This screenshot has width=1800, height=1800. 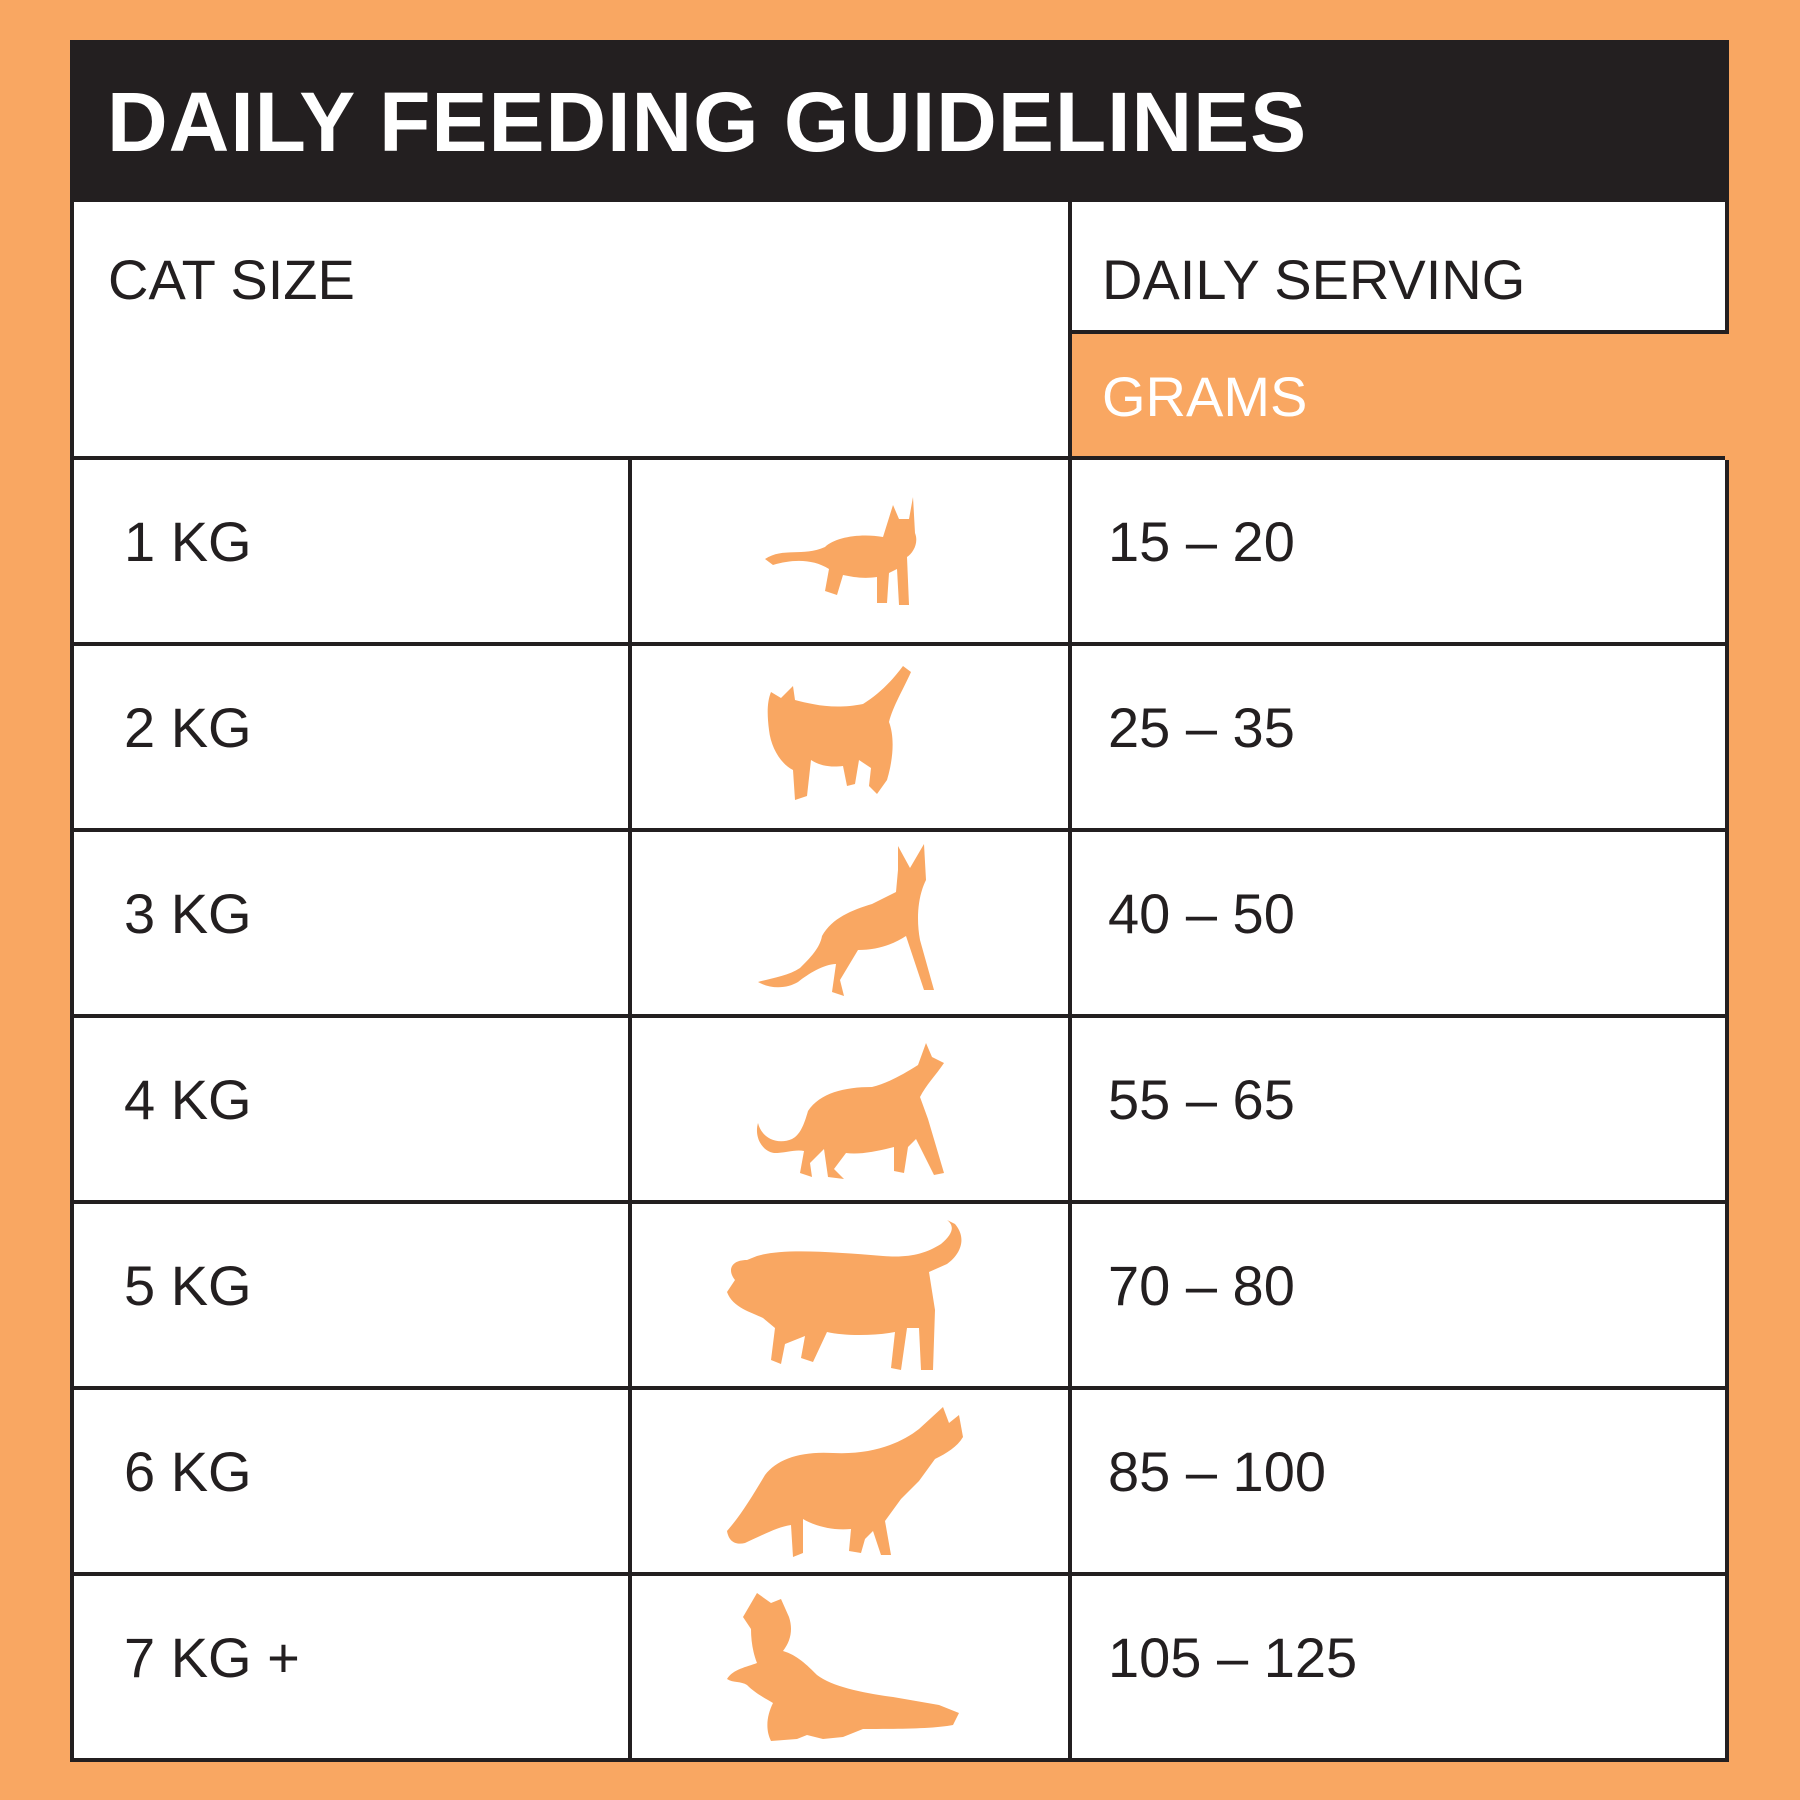 What do you see at coordinates (188, 541) in the screenshot?
I see `cat-size-value: 1 KG` at bounding box center [188, 541].